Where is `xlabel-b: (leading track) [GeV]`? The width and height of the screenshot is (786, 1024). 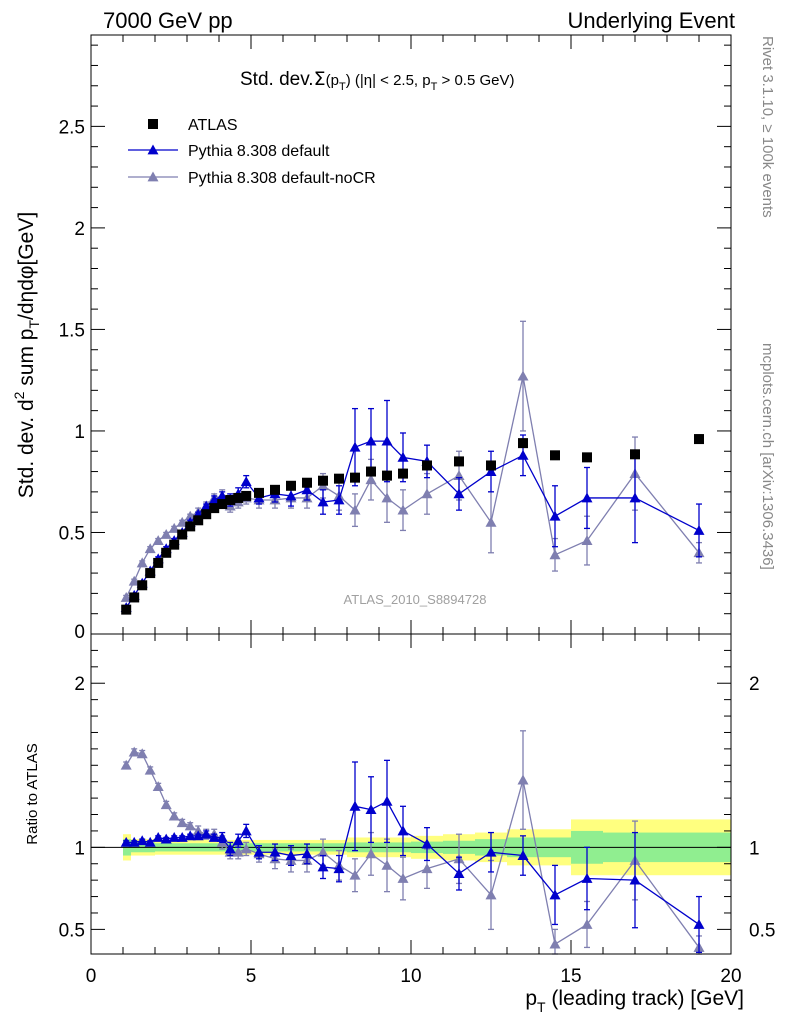 xlabel-b: (leading track) [GeV] is located at coordinates (645, 998).